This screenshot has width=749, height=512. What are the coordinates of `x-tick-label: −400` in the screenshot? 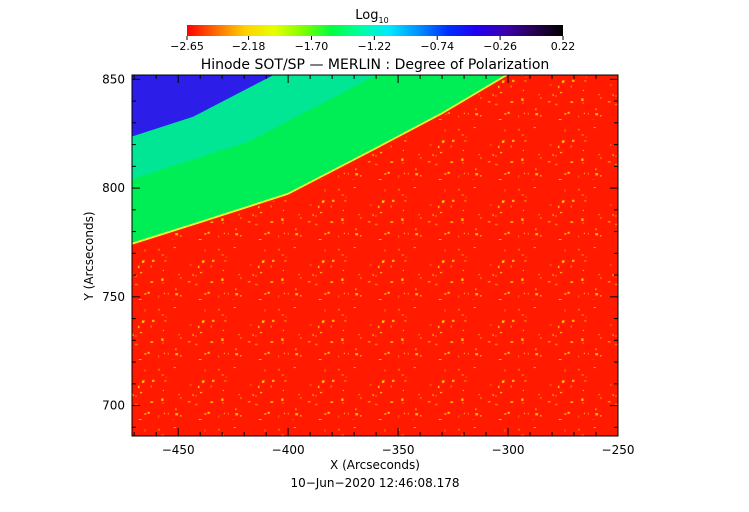 It's located at (288, 450).